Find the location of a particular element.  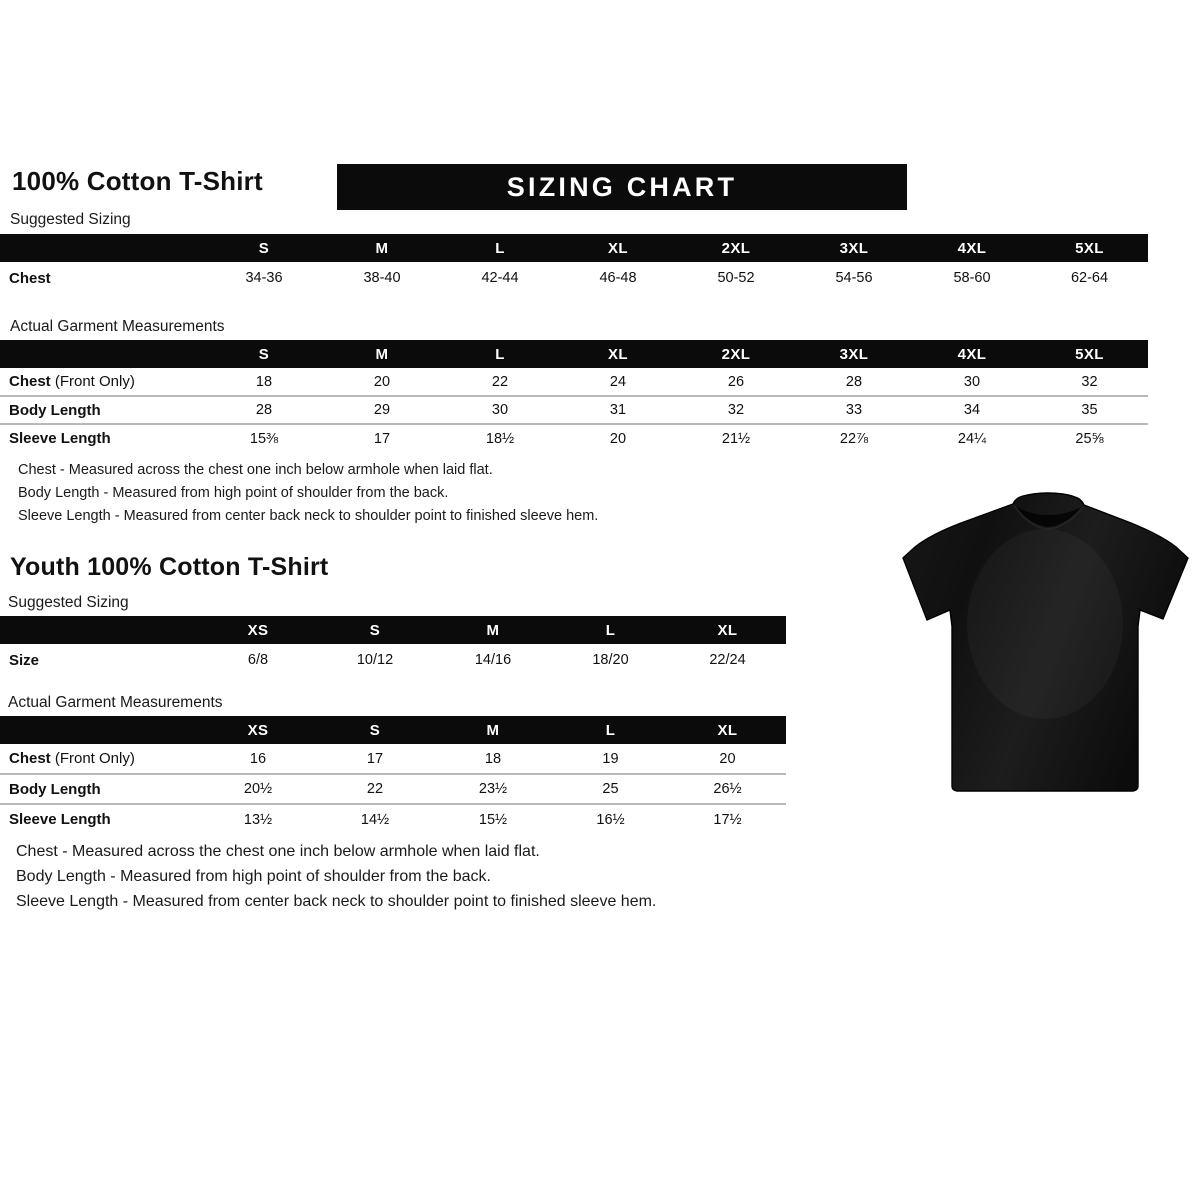

table-row: Sleeve Length 13½ 14½ 15½ 16½ 17½ is located at coordinates (393, 818).